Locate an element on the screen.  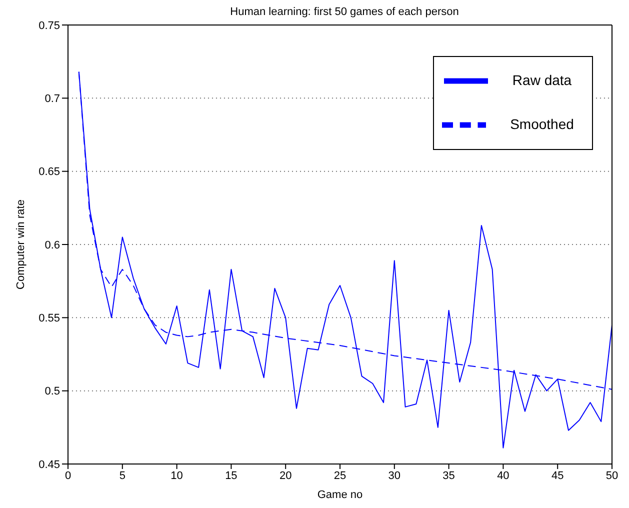
x-tick-label: 10 is located at coordinates (176, 476).